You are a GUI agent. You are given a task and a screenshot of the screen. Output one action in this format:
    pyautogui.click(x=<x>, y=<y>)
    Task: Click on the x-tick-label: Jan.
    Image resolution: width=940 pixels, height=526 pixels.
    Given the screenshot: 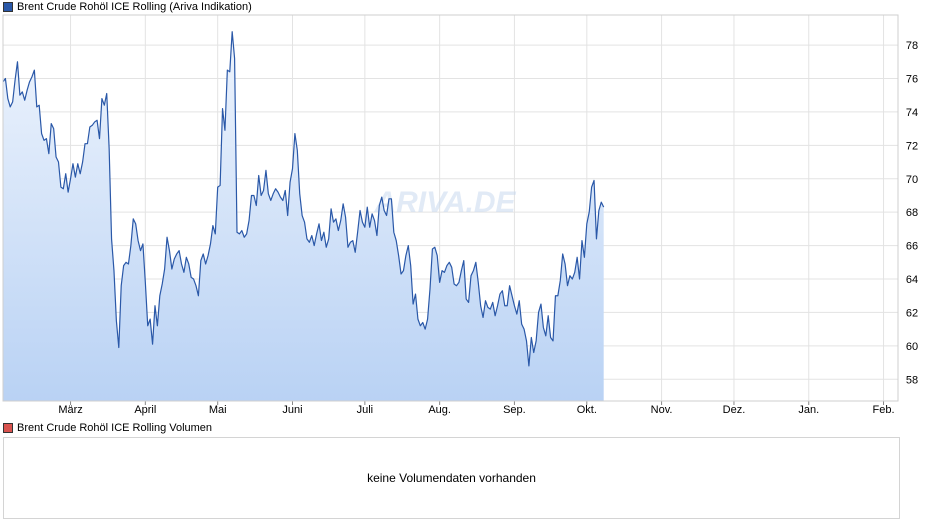 What is the action you would take?
    pyautogui.click(x=808, y=410)
    